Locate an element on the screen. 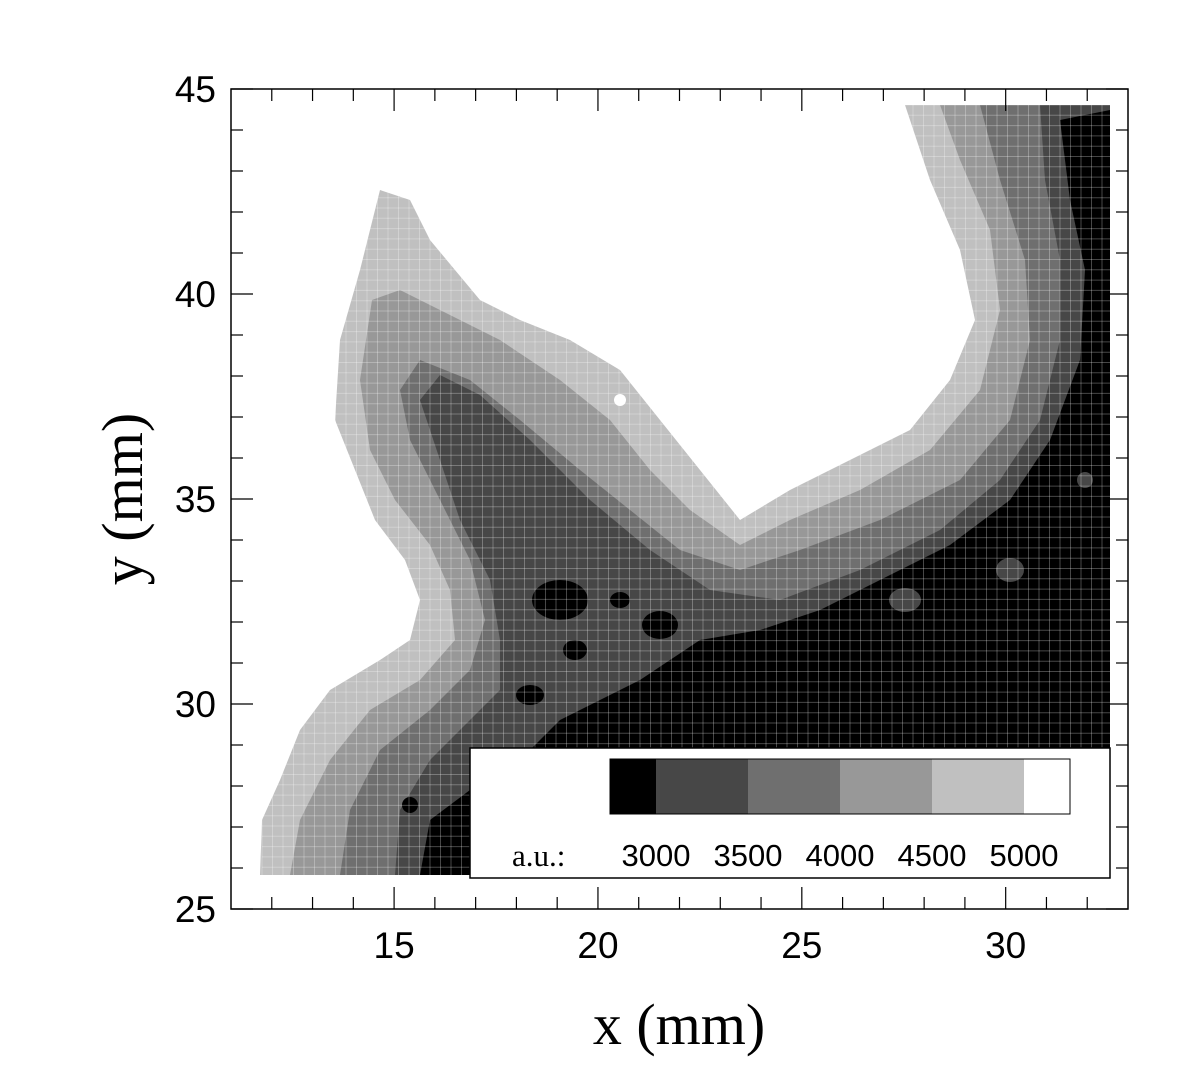 The width and height of the screenshot is (1200, 1067). y-tick-label: 40 is located at coordinates (195, 294).